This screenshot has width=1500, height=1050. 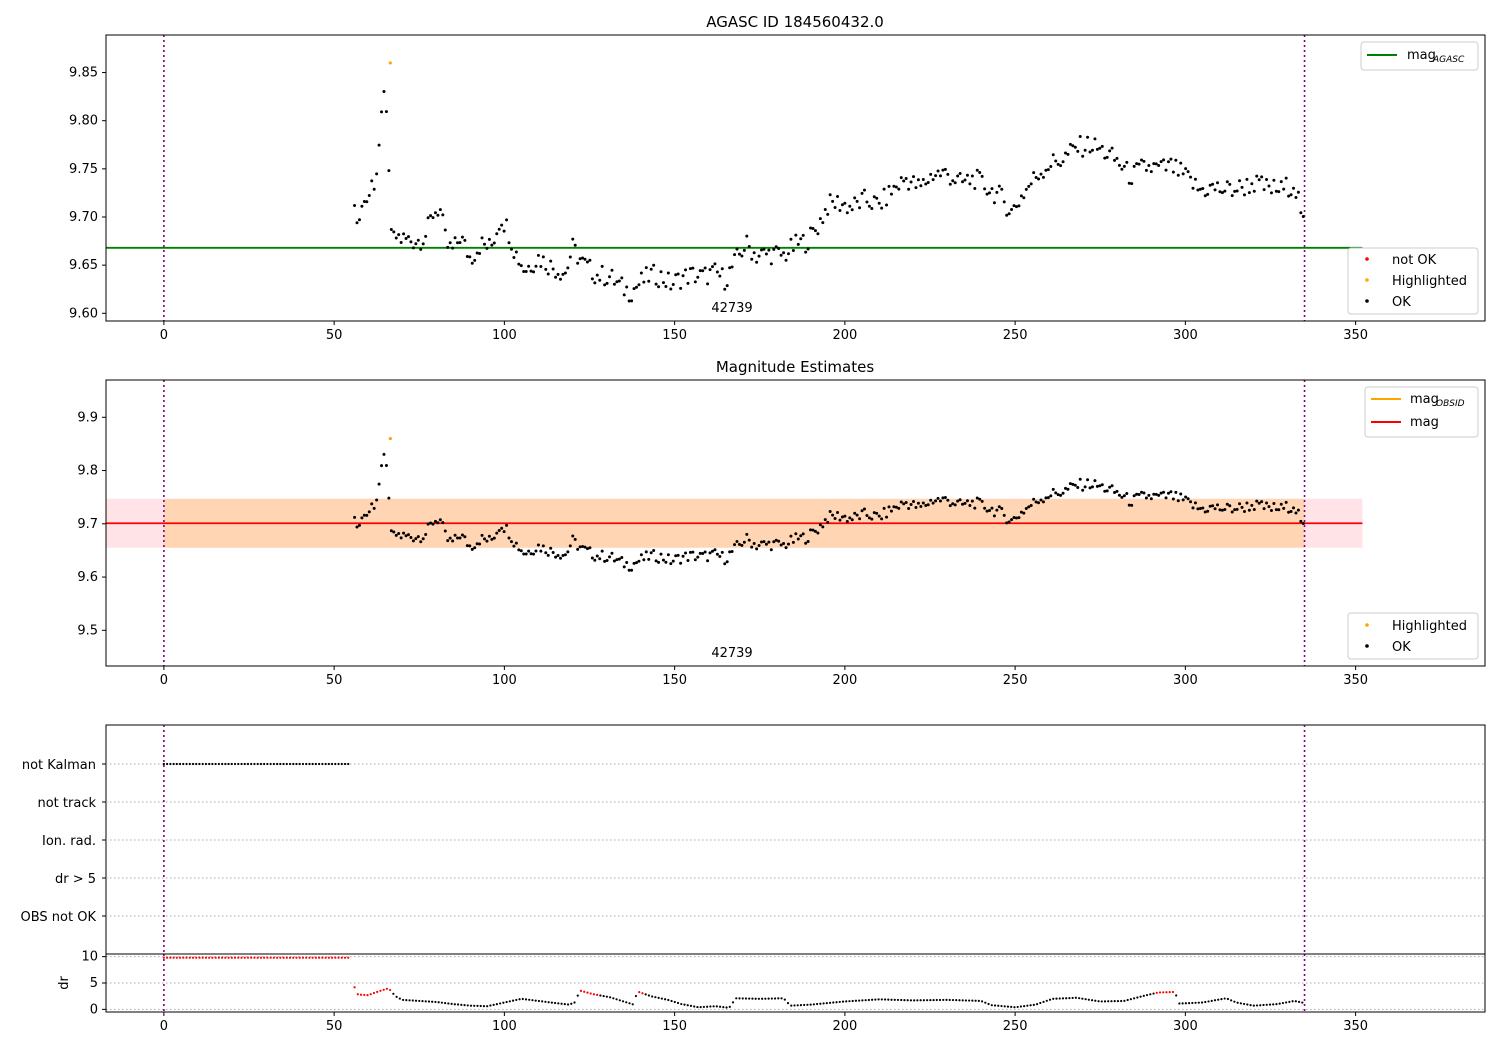 What do you see at coordinates (844, 335) in the screenshot?
I see `p1-xtick-label: 200` at bounding box center [844, 335].